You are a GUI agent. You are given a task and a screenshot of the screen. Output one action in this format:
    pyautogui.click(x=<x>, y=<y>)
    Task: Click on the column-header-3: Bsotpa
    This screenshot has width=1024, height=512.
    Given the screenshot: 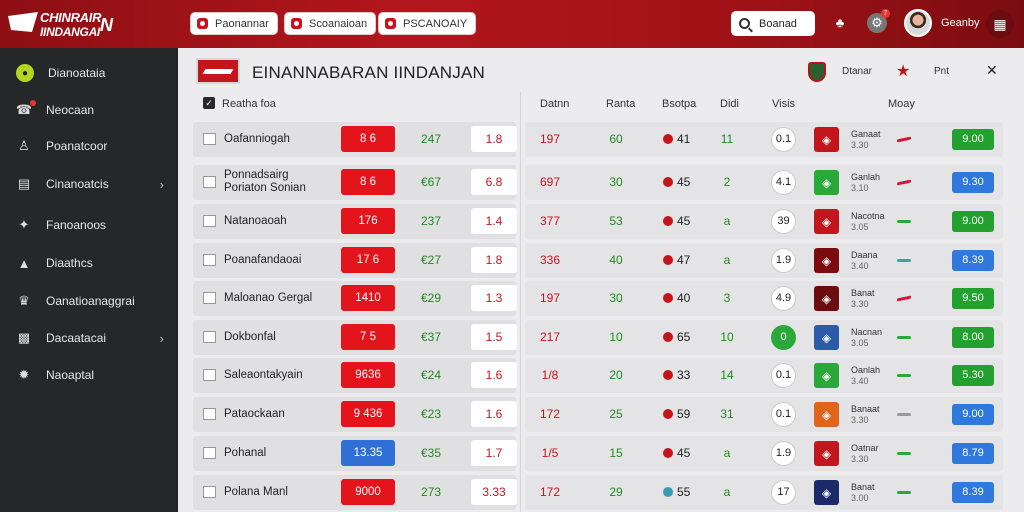 What is the action you would take?
    pyautogui.click(x=679, y=104)
    